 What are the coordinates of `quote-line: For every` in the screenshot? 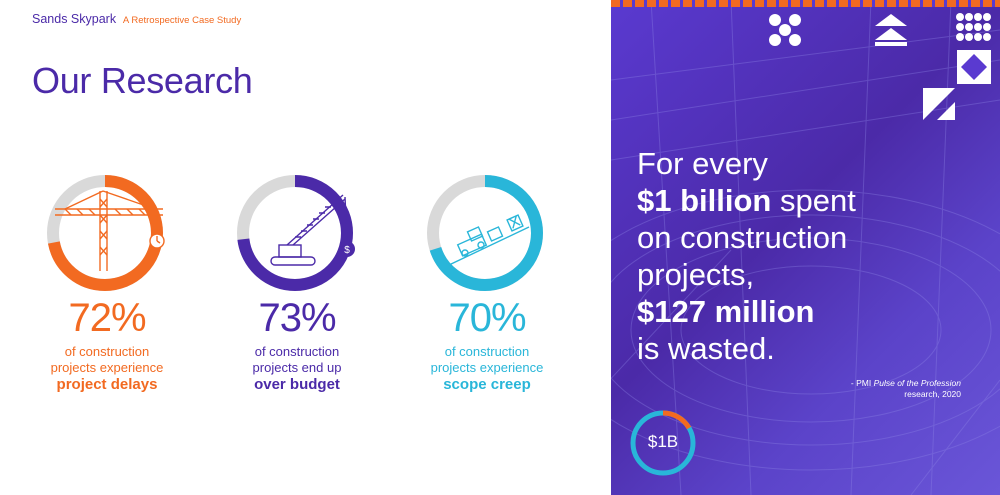 It's located at (702, 163).